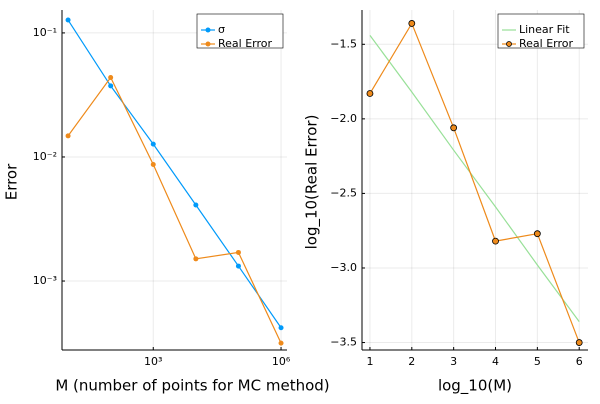 This screenshot has width=600, height=404. Describe the element at coordinates (475, 386) in the screenshot. I see `x-axis-label: log_10(M)` at that location.